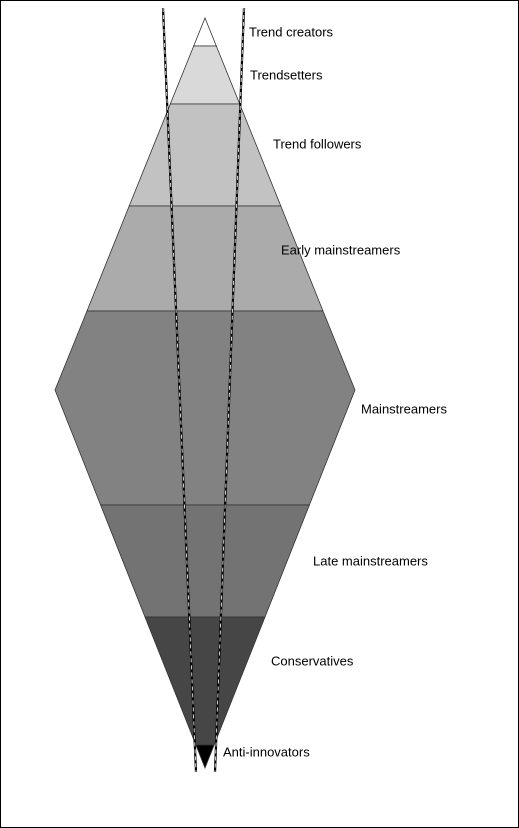 The width and height of the screenshot is (519, 828). I want to click on label: Late mainstreamers, so click(370, 560).